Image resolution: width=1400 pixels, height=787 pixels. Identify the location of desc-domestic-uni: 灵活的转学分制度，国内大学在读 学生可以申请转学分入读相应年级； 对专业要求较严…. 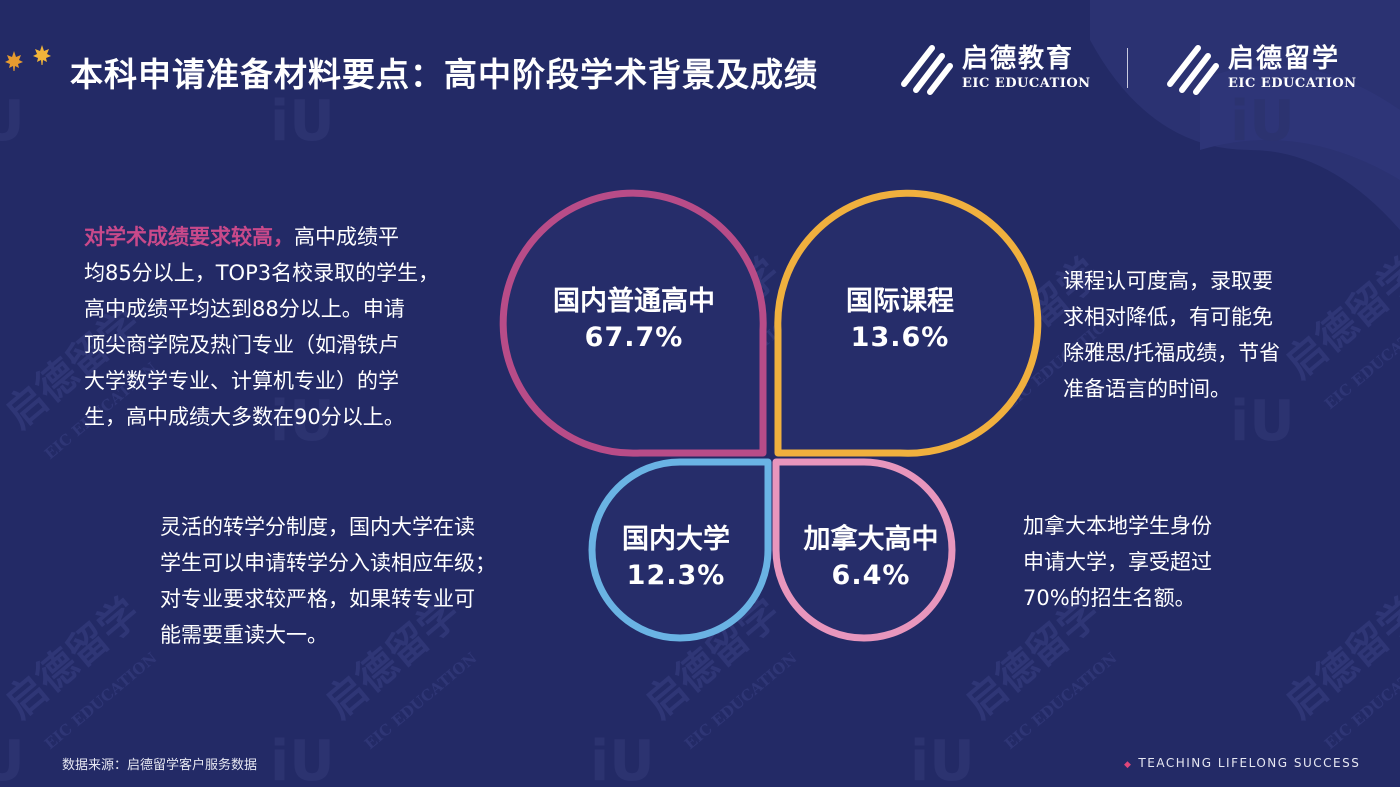
(360, 581).